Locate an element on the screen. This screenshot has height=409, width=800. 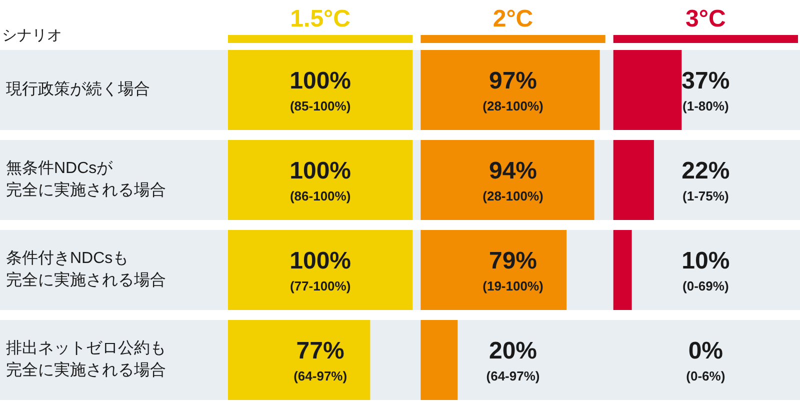
data-label: 20% (64-97%) is located at coordinates (513, 360).